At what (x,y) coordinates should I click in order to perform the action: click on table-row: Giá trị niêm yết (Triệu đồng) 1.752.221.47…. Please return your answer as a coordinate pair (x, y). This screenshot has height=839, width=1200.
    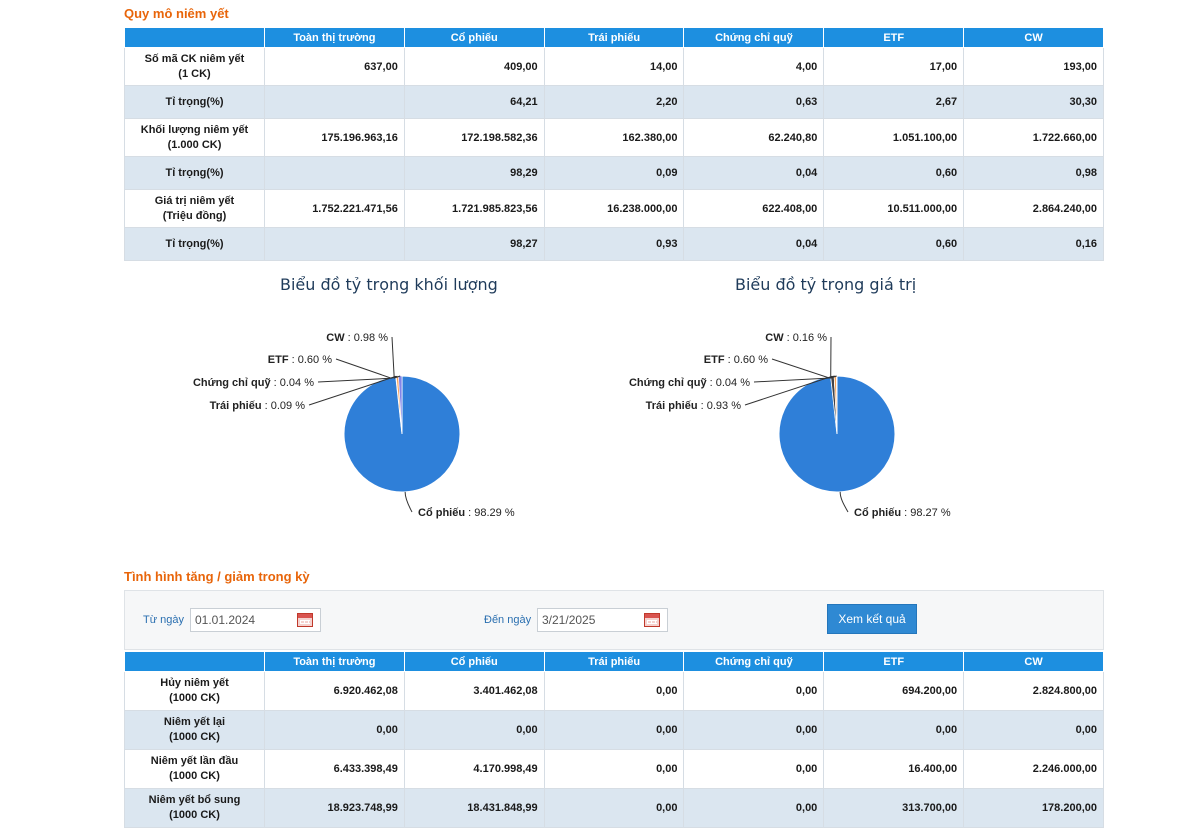
    Looking at the image, I should click on (614, 208).